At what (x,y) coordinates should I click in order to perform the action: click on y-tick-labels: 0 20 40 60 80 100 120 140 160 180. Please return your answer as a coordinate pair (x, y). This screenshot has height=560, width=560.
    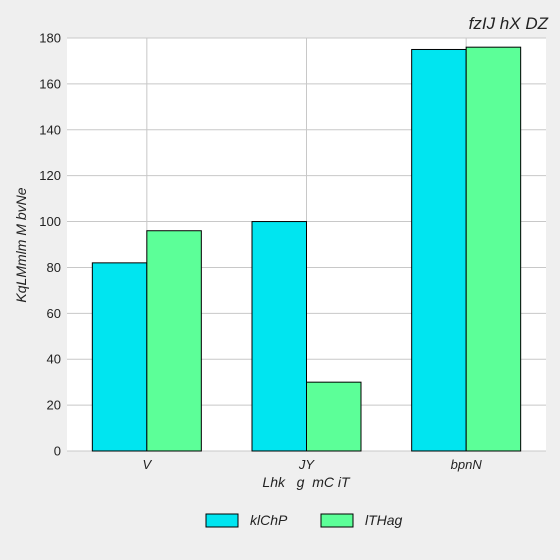
    Looking at the image, I should click on (50, 245).